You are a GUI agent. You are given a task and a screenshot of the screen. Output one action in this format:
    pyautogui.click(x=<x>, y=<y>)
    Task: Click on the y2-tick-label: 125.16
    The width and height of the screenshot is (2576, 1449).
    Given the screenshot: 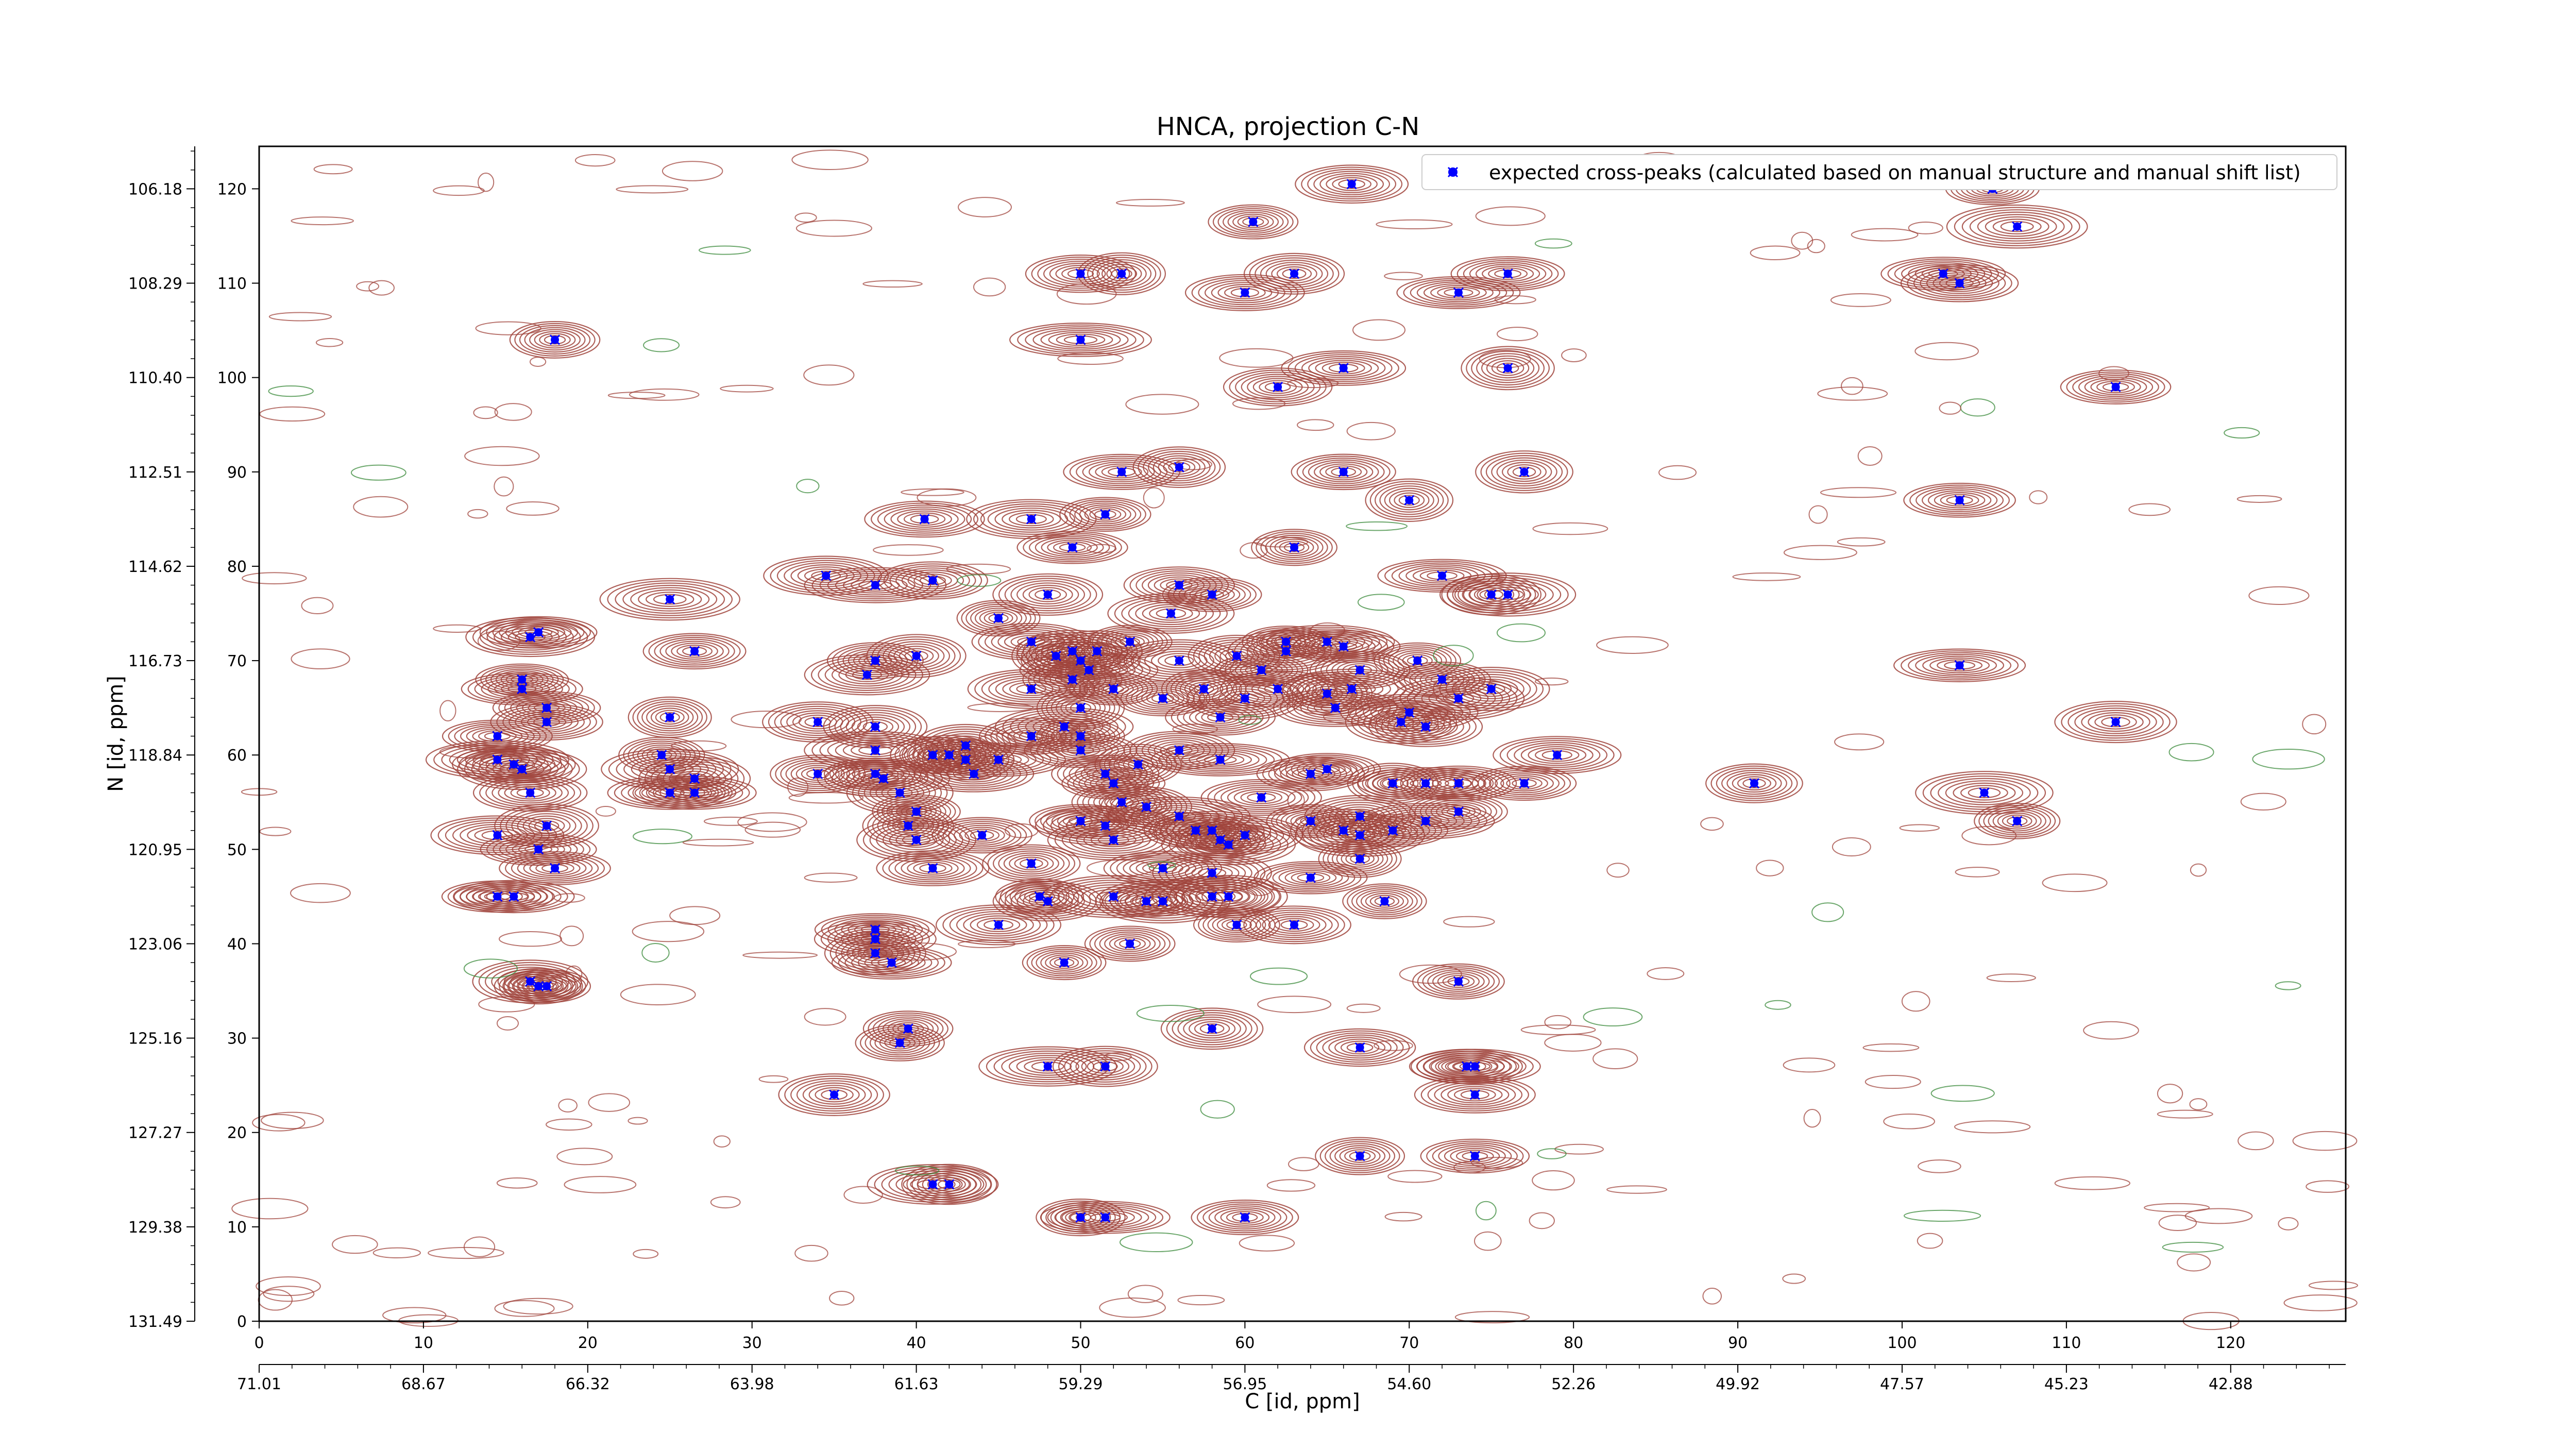 What is the action you would take?
    pyautogui.click(x=155, y=1039)
    